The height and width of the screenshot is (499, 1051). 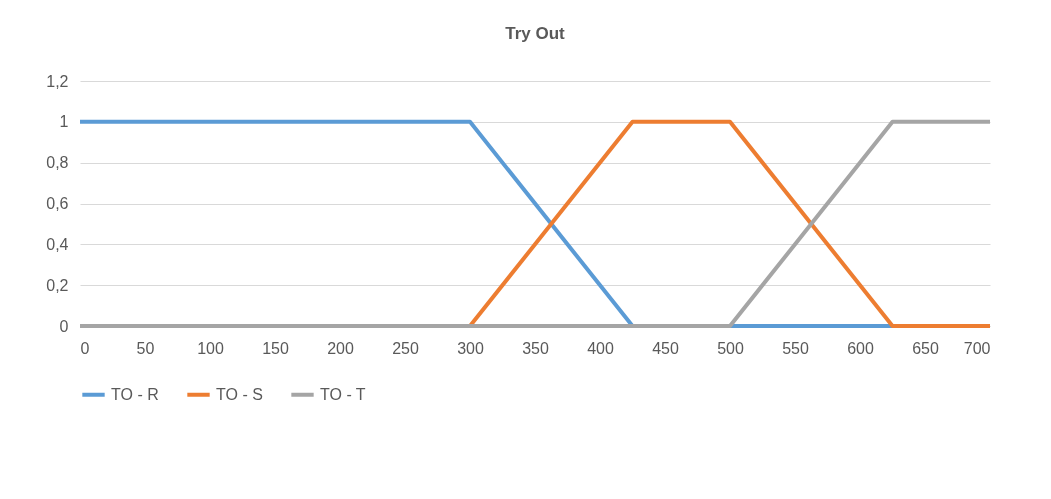 What do you see at coordinates (57, 203) in the screenshot?
I see `y-tick-label: 0,6` at bounding box center [57, 203].